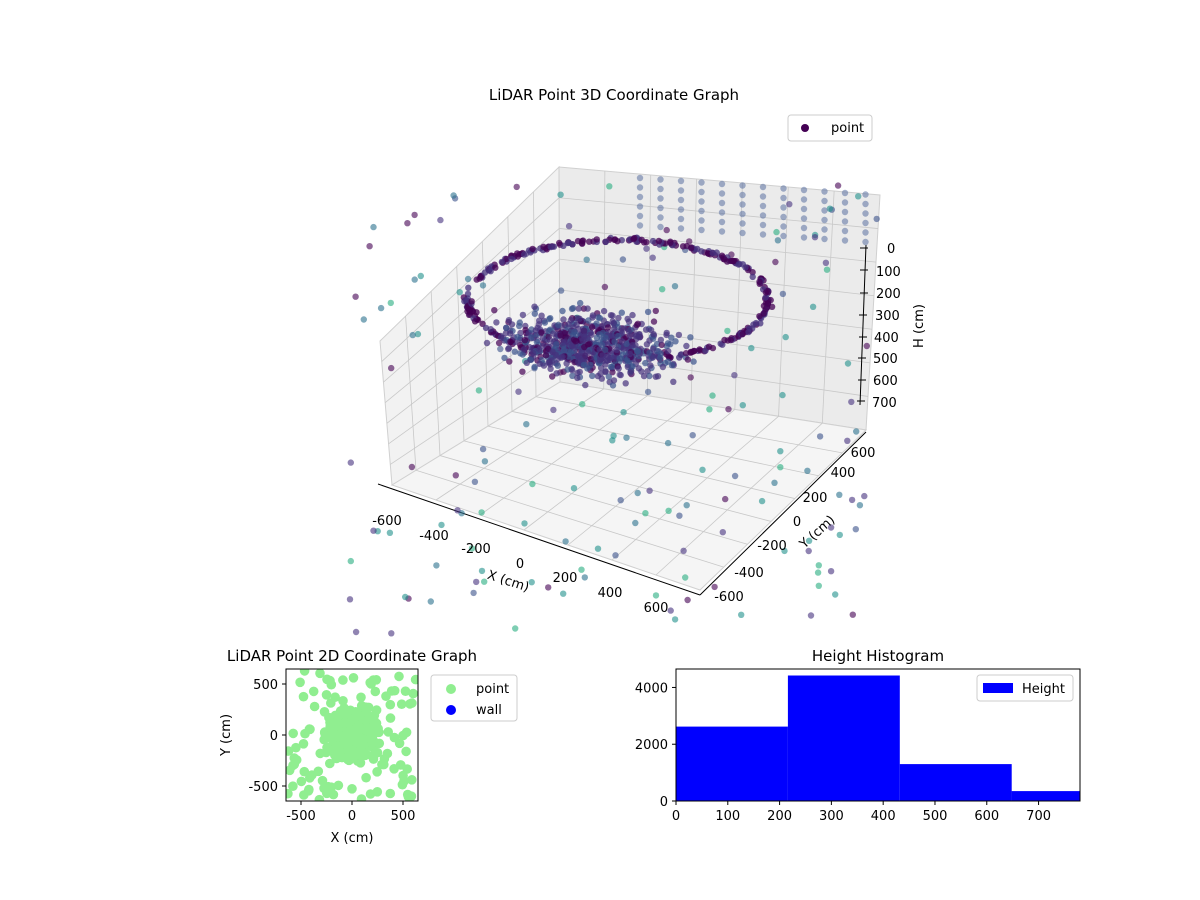  What do you see at coordinates (451, 710) in the screenshot?
I see `legend-marker-wall` at bounding box center [451, 710].